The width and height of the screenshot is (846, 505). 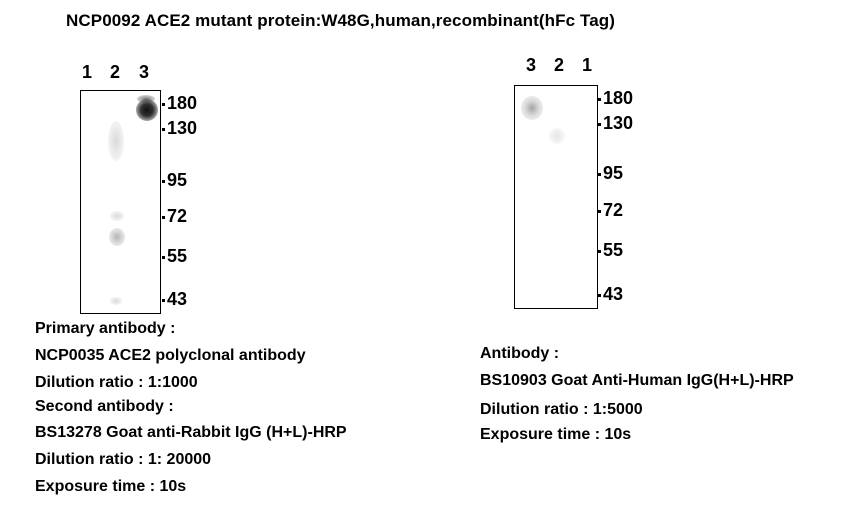 What do you see at coordinates (587, 65) in the screenshot?
I see `right-lane-label: 1` at bounding box center [587, 65].